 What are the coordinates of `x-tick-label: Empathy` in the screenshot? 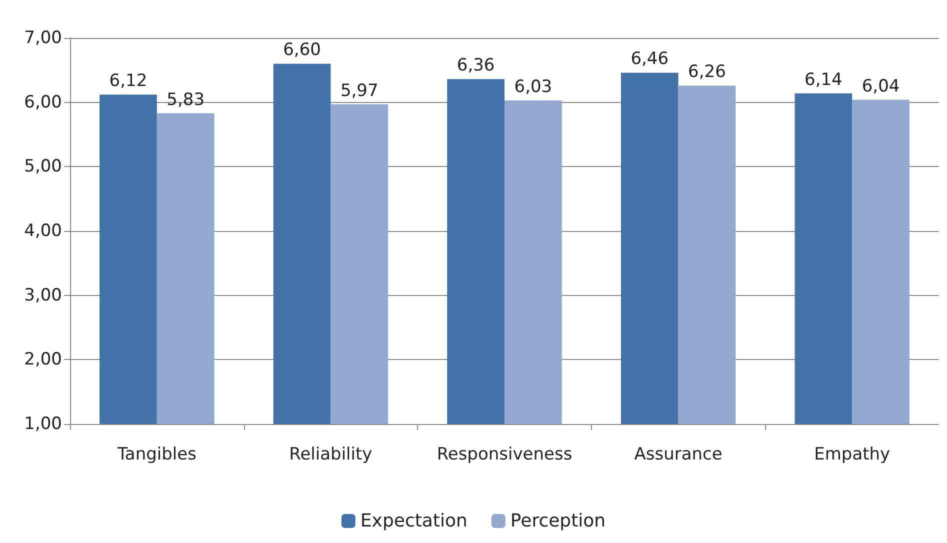 It's located at (852, 454).